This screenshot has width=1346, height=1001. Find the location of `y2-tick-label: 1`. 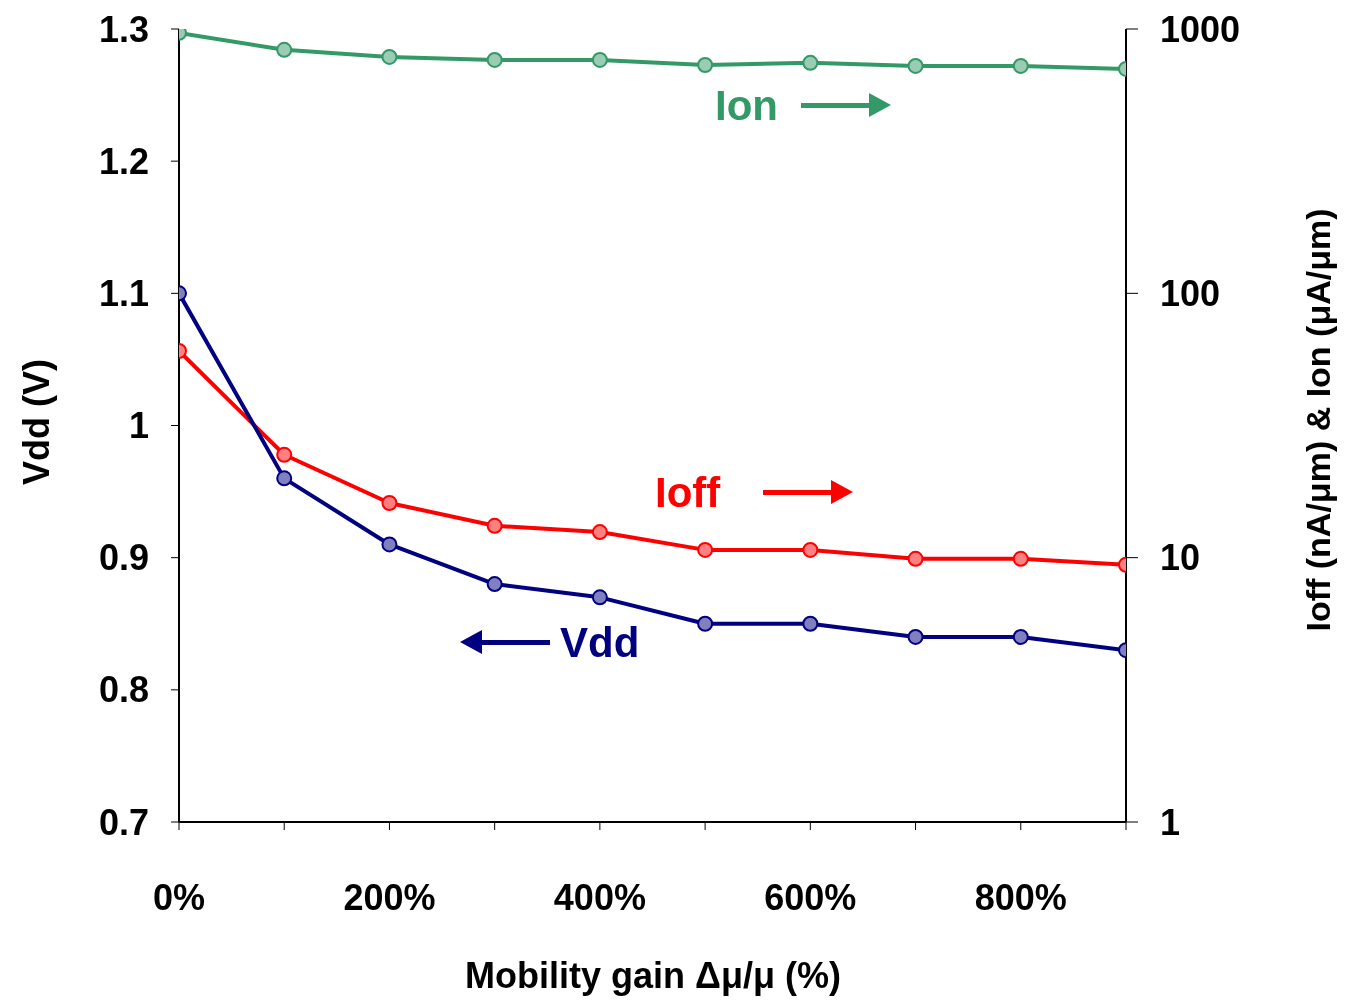

y2-tick-label: 1 is located at coordinates (1170, 822).